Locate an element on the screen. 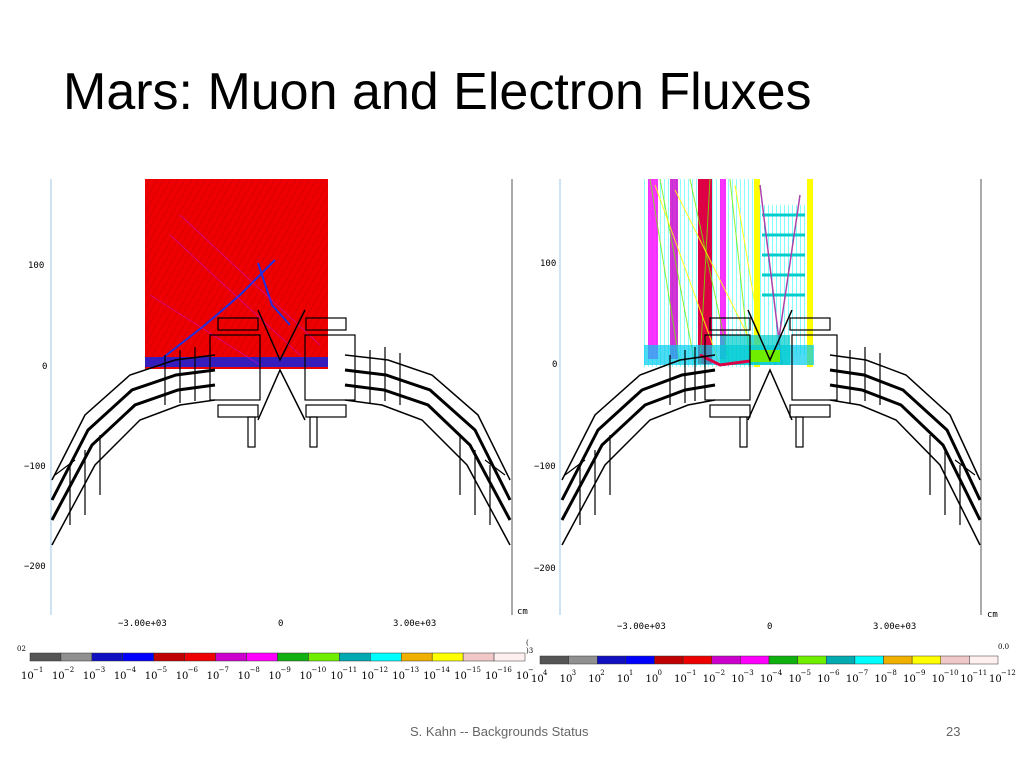 The height and width of the screenshot is (768, 1024). colorbar-end-label: 02 is located at coordinates (21, 649).